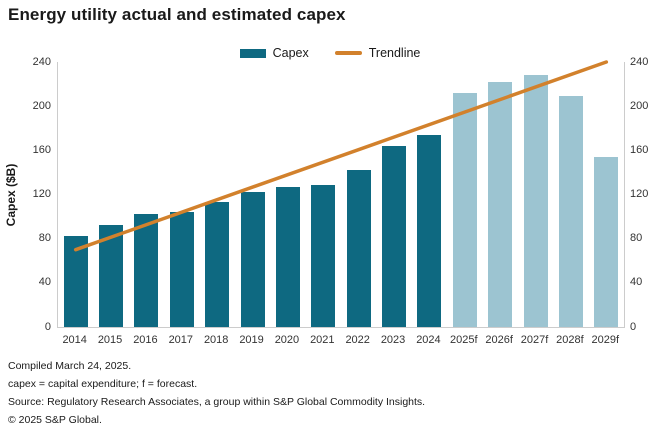 This screenshot has height=435, width=660. Describe the element at coordinates (348, 53) in the screenshot. I see `trendline-swatch-icon` at that location.